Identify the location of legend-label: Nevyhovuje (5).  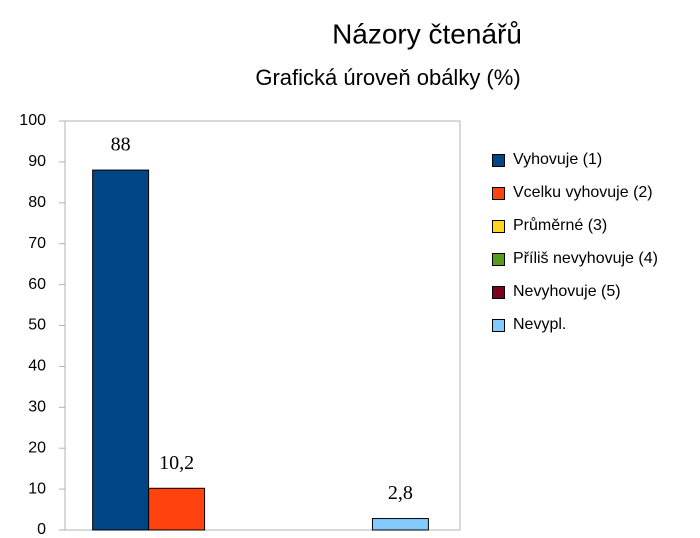
(567, 291).